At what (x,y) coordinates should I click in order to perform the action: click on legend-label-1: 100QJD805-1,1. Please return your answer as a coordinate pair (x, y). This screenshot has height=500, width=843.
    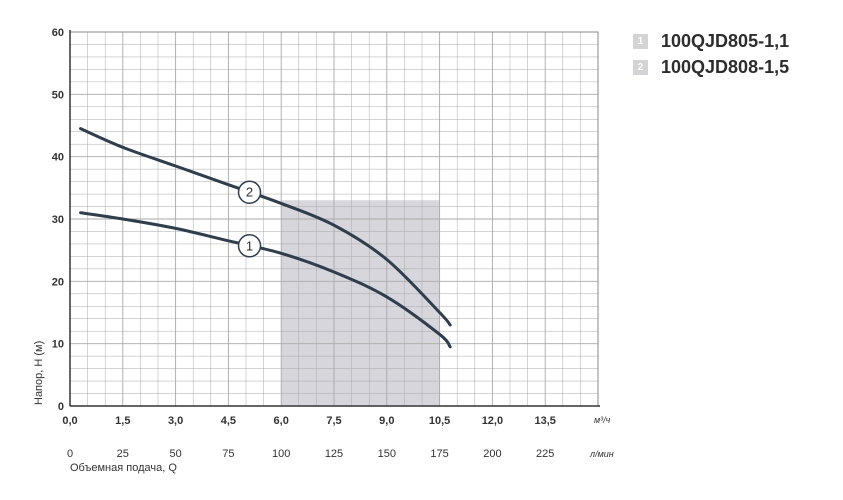
    Looking at the image, I should click on (725, 40).